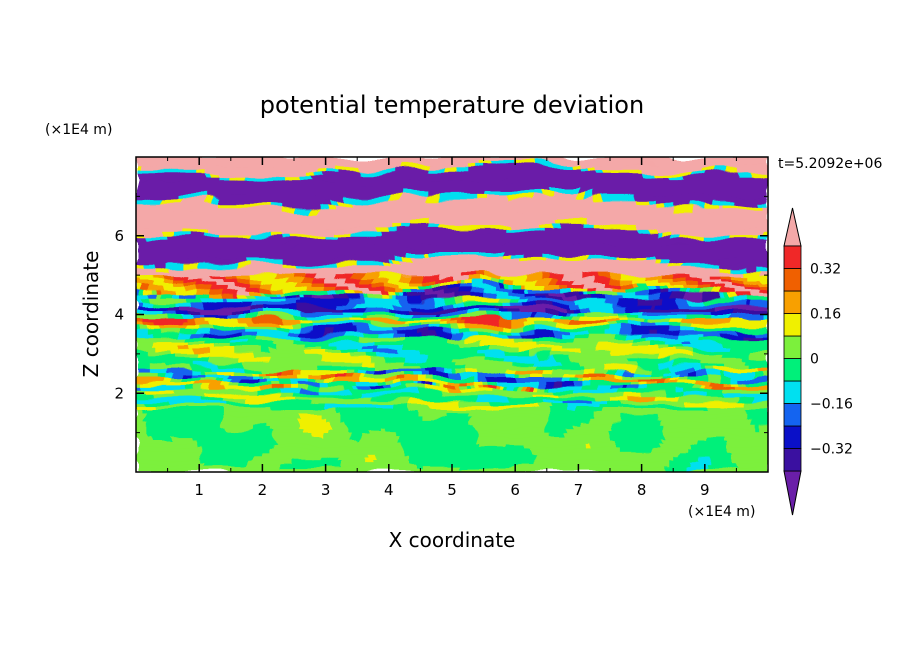  What do you see at coordinates (825, 270) in the screenshot?
I see `colorbar-label: 0.32` at bounding box center [825, 270].